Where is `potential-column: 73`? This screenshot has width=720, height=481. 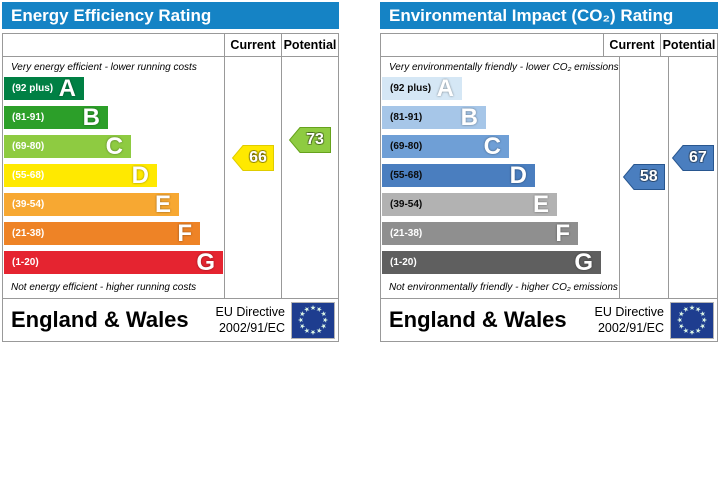 potential-column: 73 is located at coordinates (309, 177).